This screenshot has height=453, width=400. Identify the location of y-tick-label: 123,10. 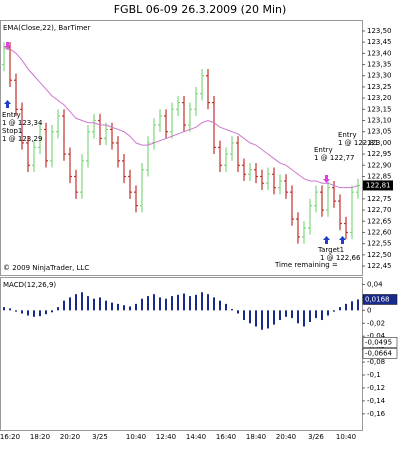
(379, 121).